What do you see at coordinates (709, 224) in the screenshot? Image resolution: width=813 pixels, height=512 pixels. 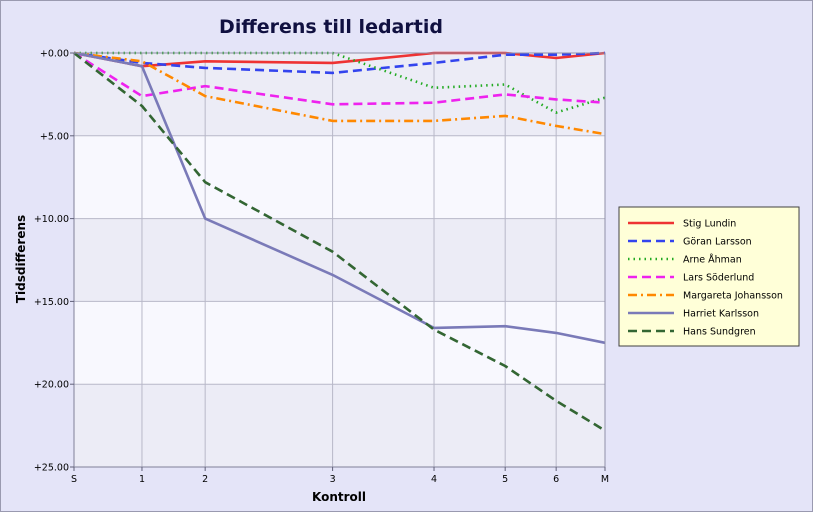 I see `legend-entry: Stig Lundin` at bounding box center [709, 224].